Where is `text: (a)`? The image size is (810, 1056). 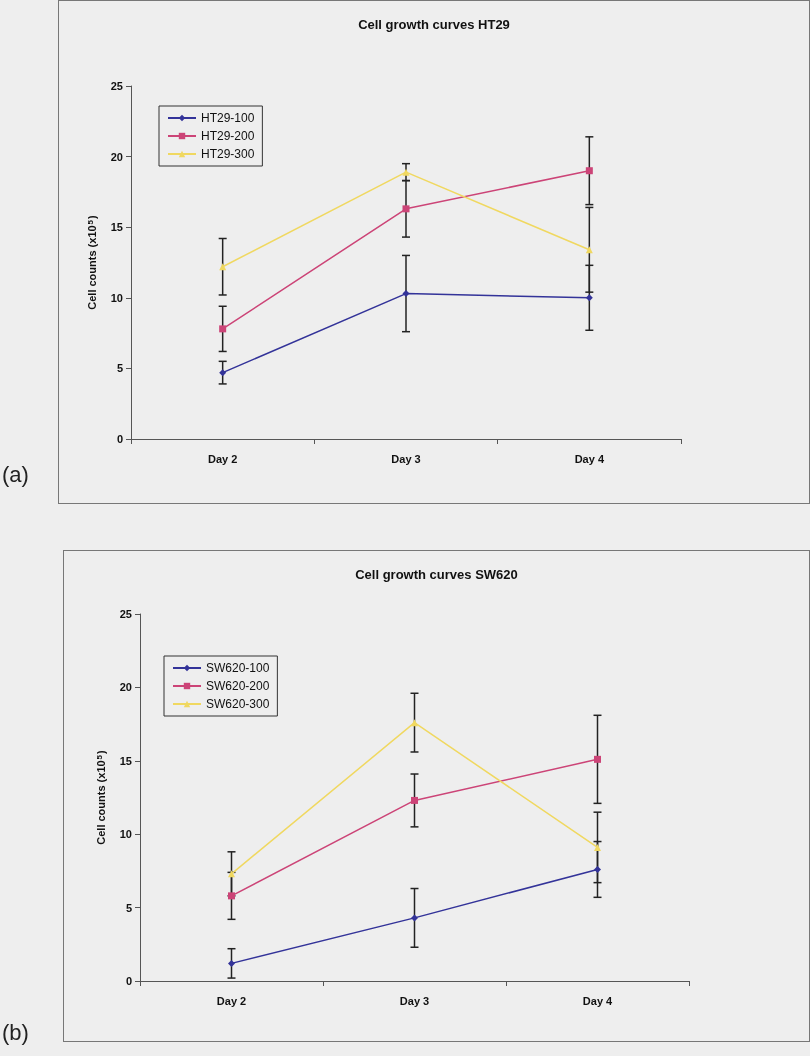 text: (a) is located at coordinates (15, 475).